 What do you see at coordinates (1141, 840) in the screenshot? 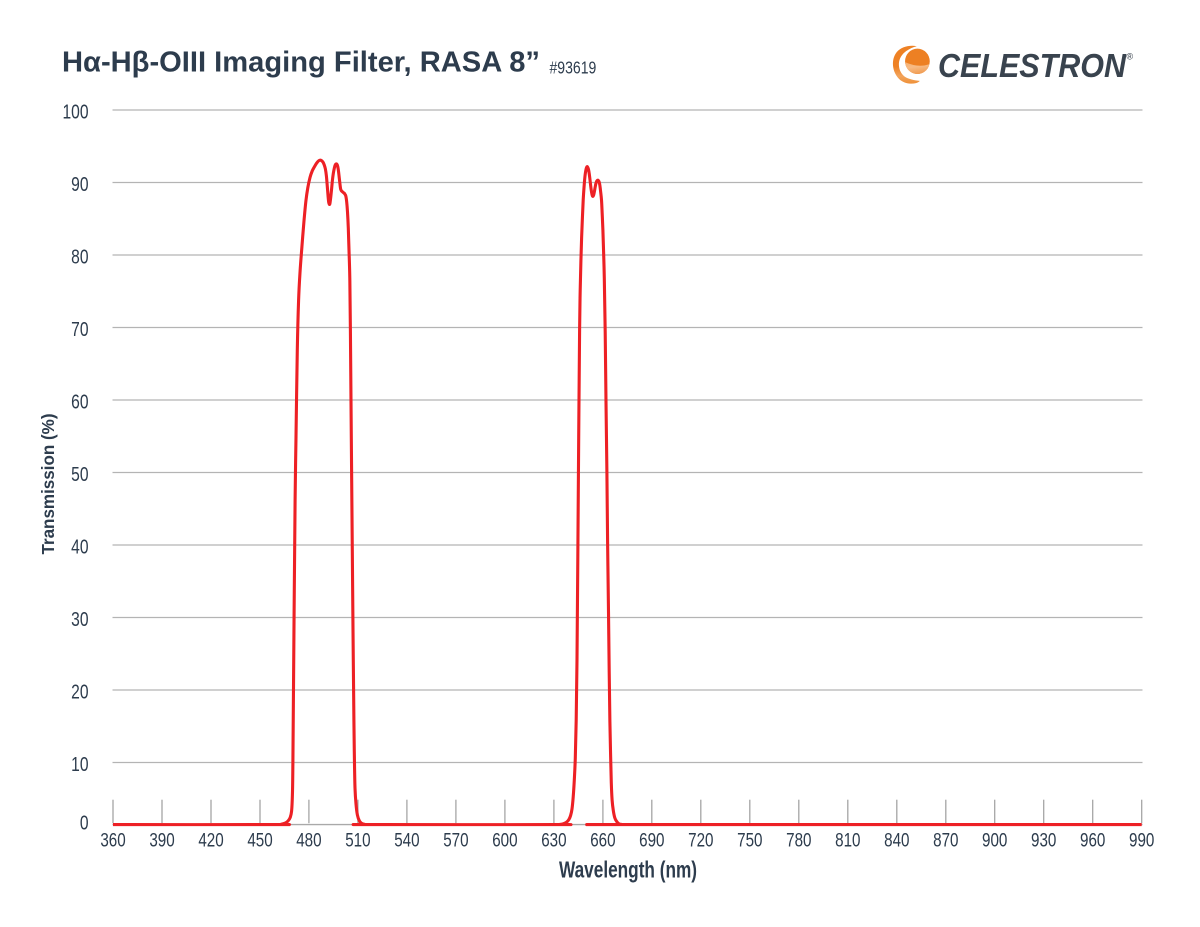
I see `svg-text: 990` at bounding box center [1141, 840].